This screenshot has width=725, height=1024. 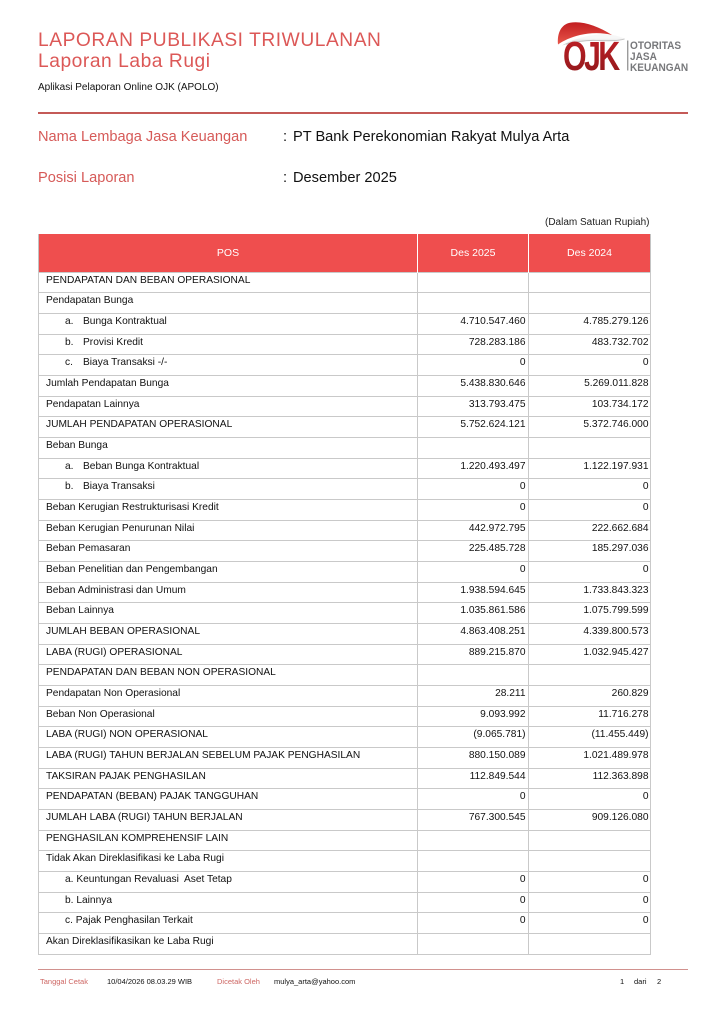 What do you see at coordinates (591, 55) in the screenshot?
I see `svg-text: OJK` at bounding box center [591, 55].